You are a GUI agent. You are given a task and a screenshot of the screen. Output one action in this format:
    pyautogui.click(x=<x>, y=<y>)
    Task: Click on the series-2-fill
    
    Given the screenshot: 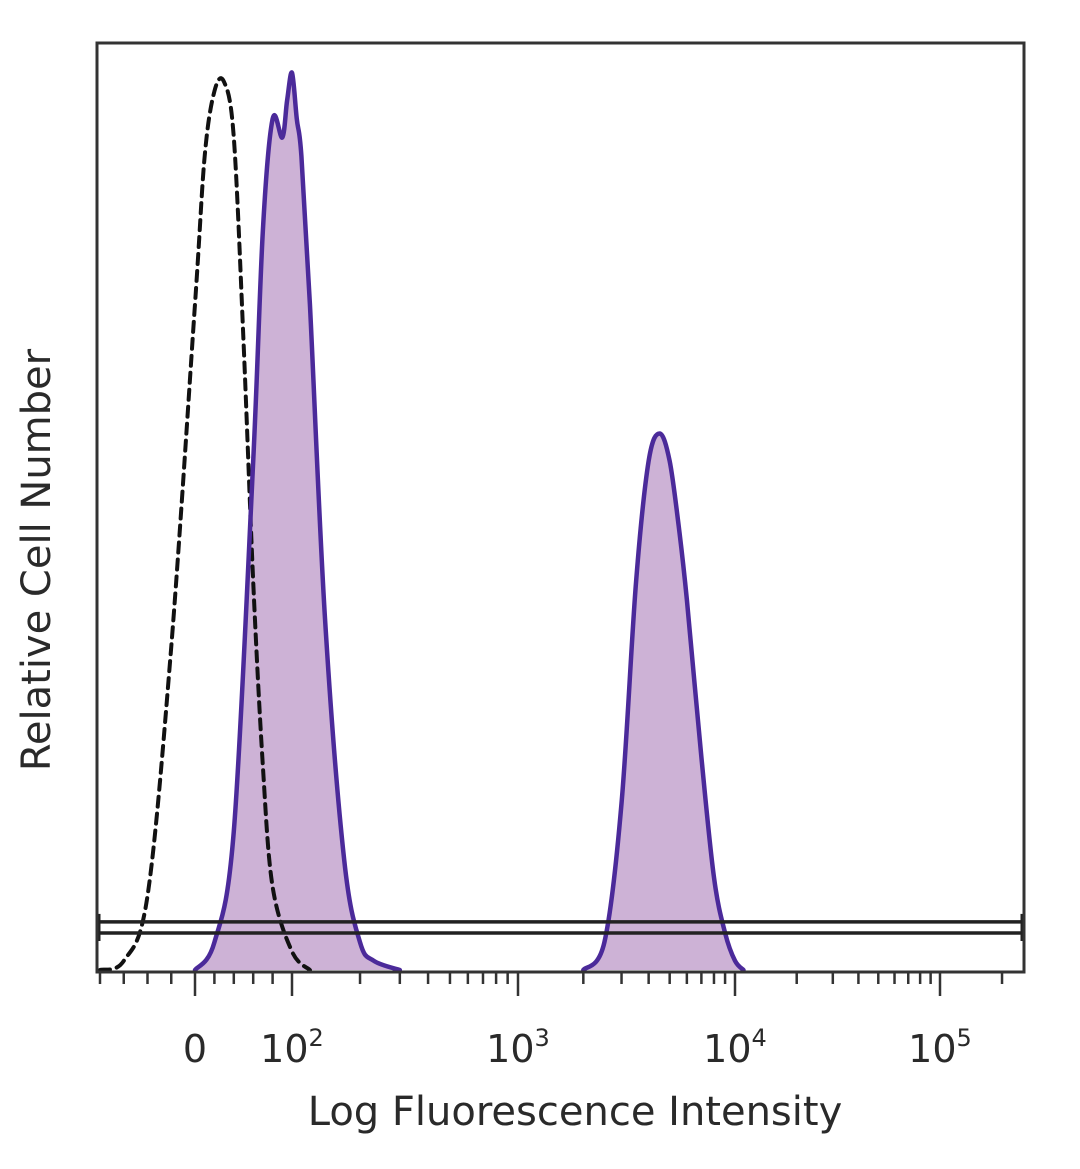 What is the action you would take?
    pyautogui.click(x=297, y=521)
    